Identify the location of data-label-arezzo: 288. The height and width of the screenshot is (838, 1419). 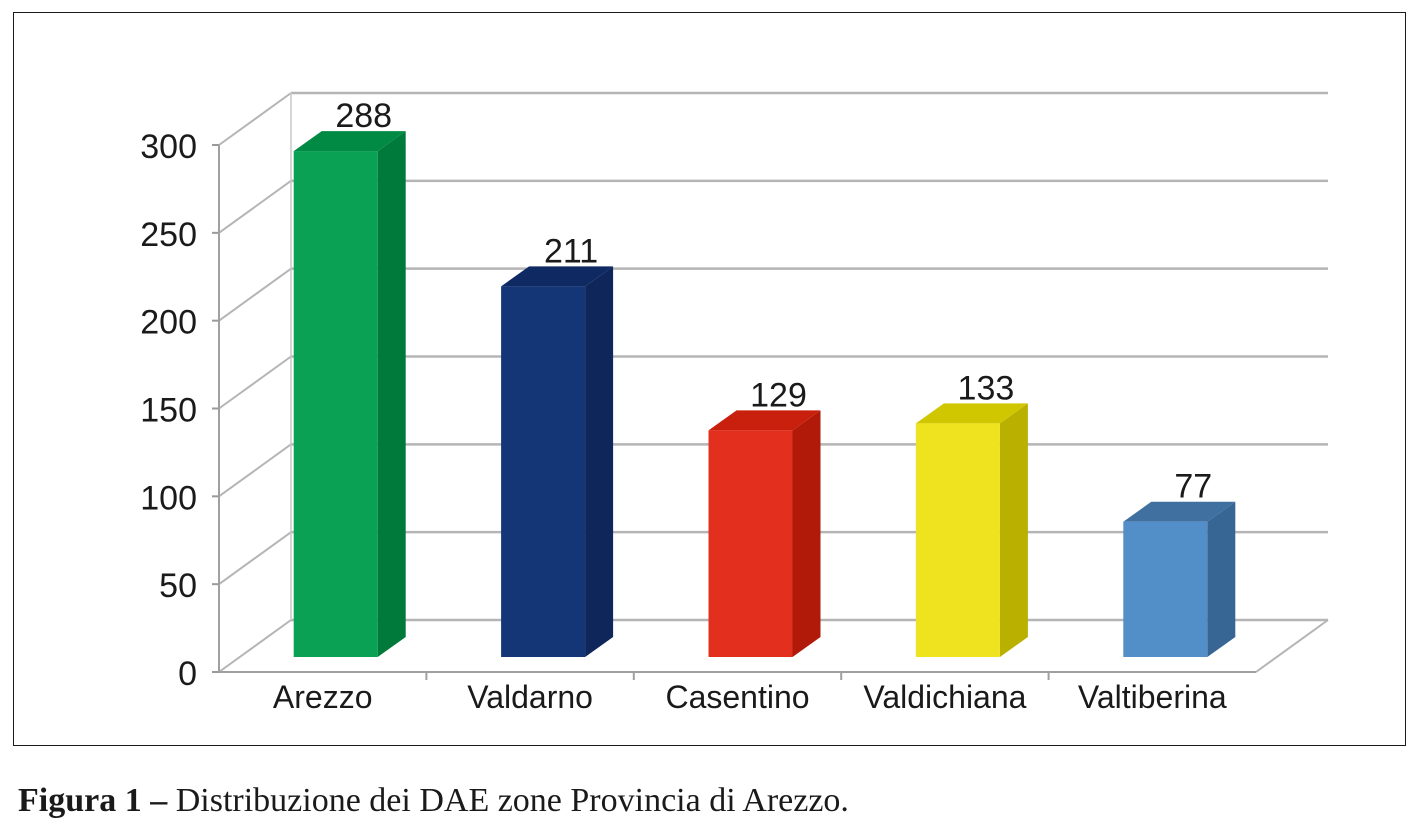
(363, 116).